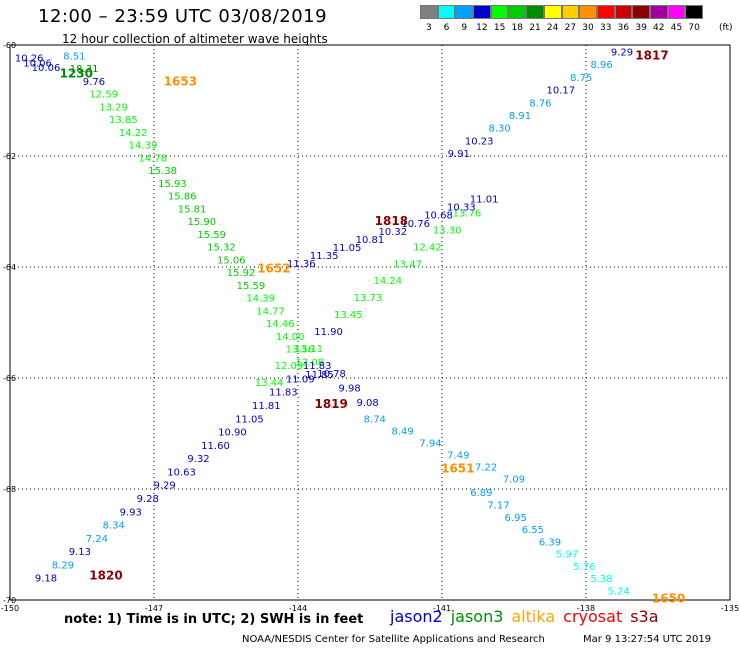 The height and width of the screenshot is (650, 740). I want to click on wave-height-label: 7.22, so click(486, 467).